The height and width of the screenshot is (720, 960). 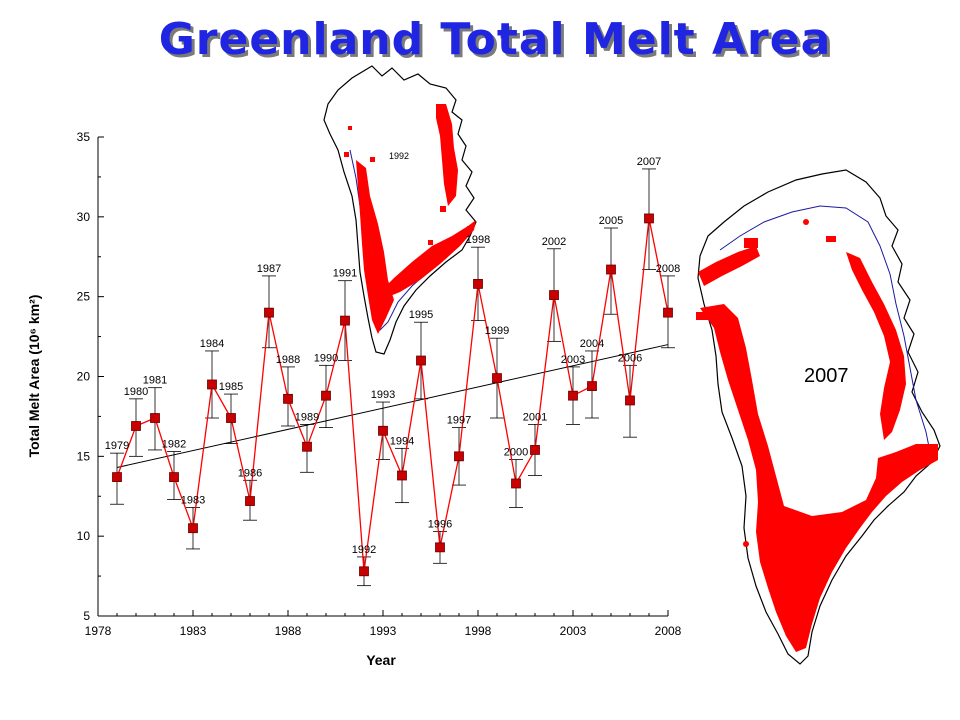 I want to click on data-label: 2006, so click(x=630, y=358).